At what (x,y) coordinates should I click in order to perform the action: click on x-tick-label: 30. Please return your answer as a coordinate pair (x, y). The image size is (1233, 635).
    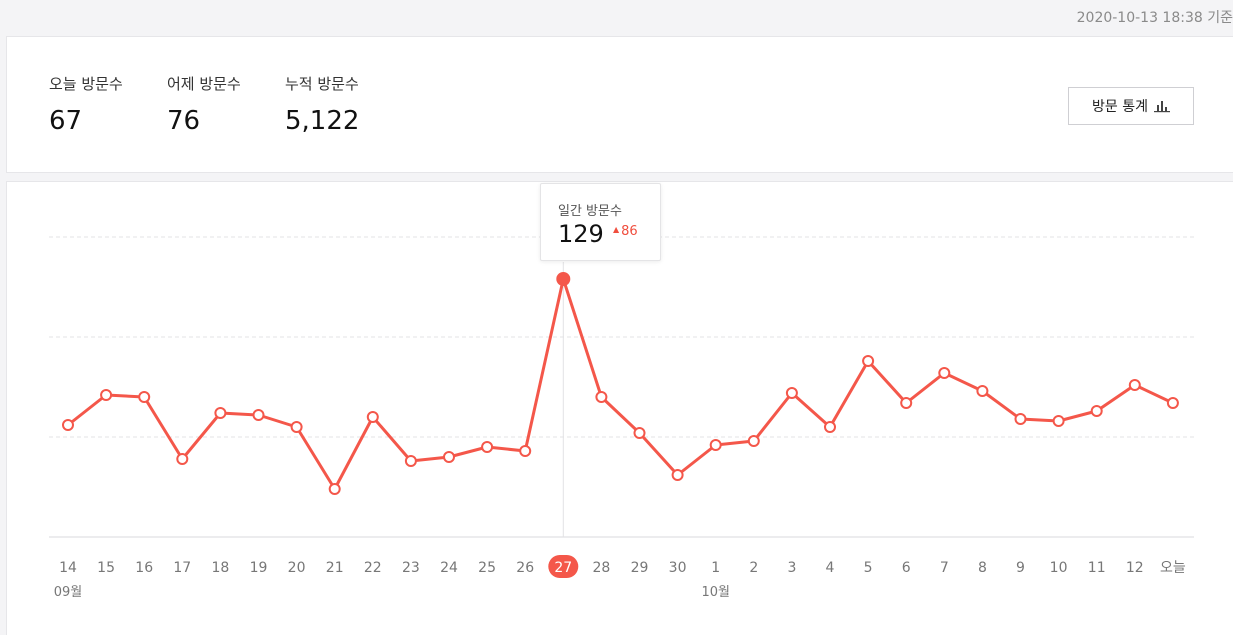
    Looking at the image, I should click on (678, 568).